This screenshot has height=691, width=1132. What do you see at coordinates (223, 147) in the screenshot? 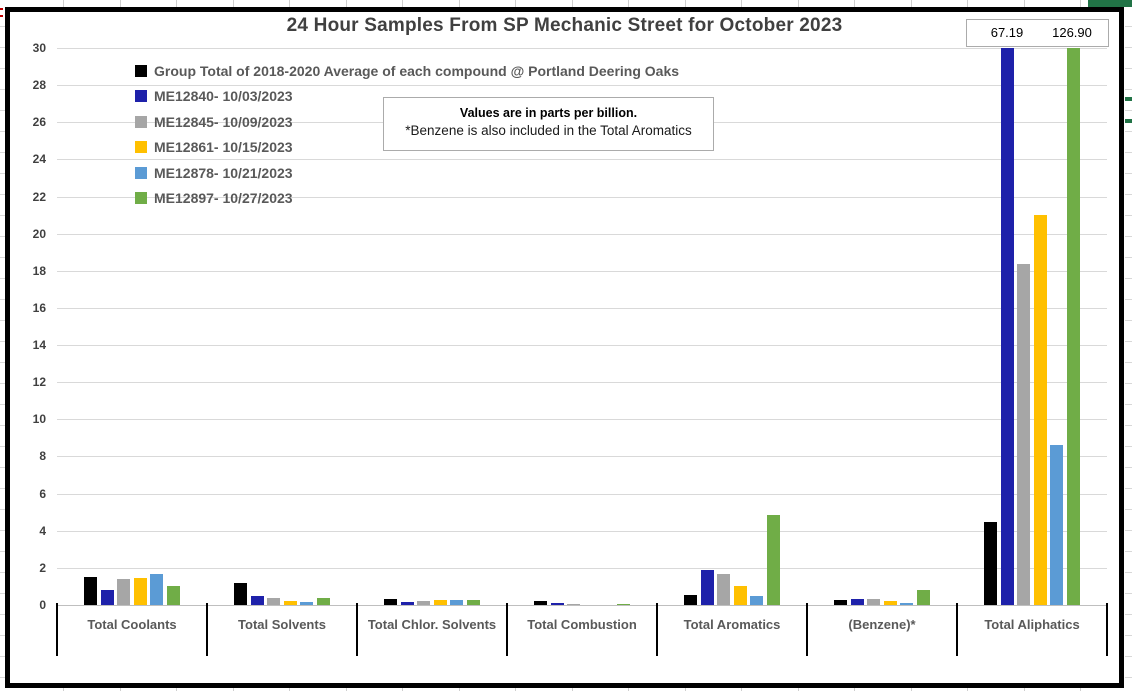
I see `legend-label: ME12861- 10/15/2023` at bounding box center [223, 147].